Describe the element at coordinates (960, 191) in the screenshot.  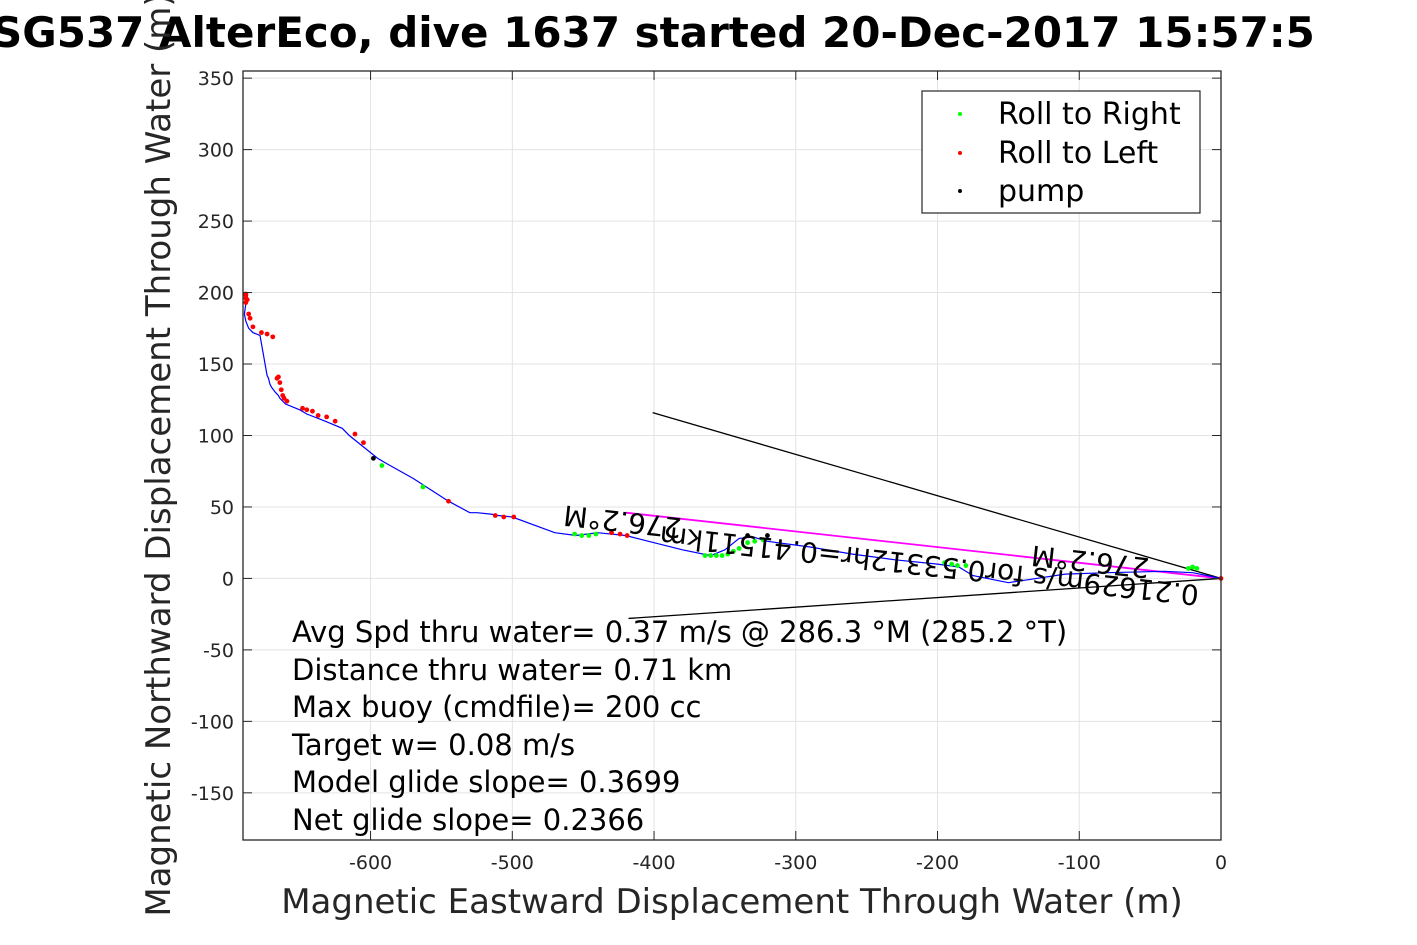
I see `legend-marker-pump` at that location.